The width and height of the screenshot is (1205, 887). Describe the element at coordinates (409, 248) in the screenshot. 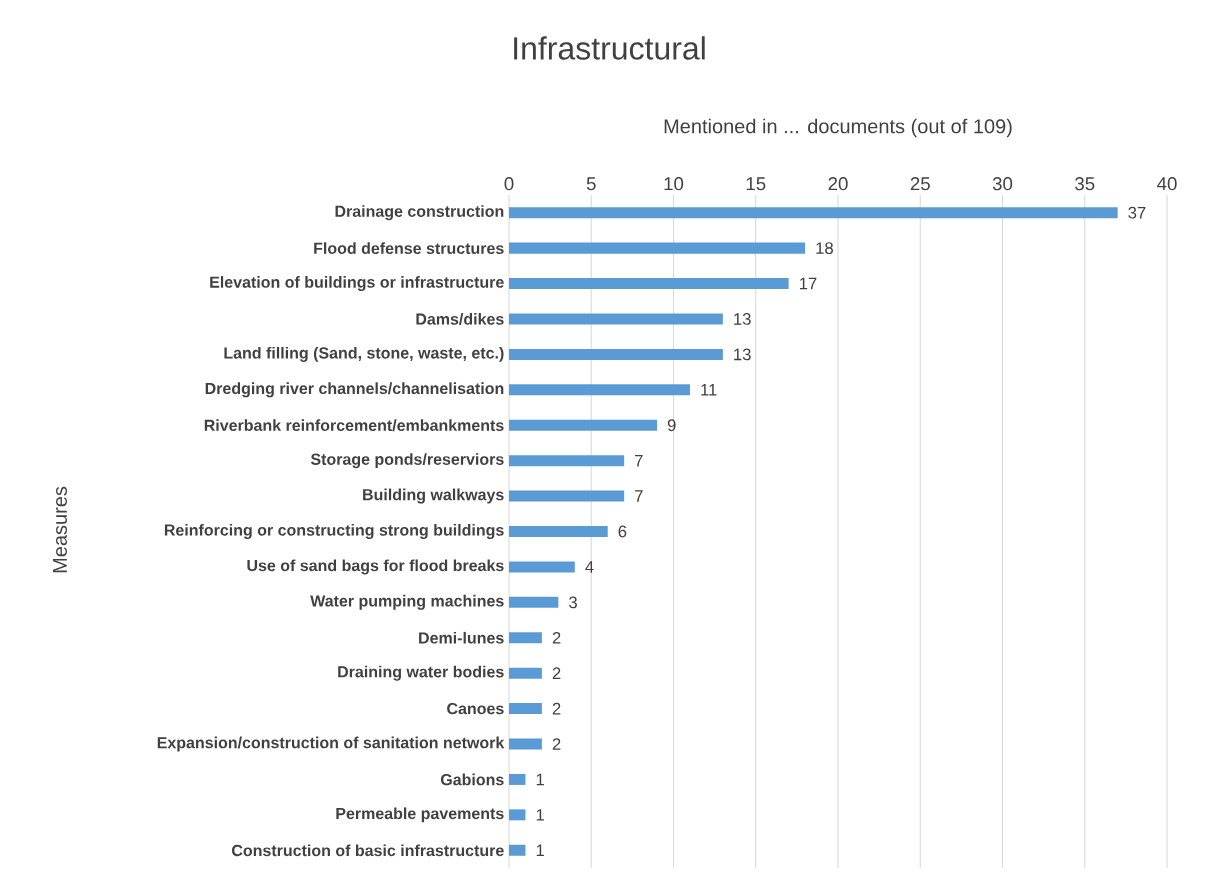

I see `y-tick-label: Flood defense structures` at that location.